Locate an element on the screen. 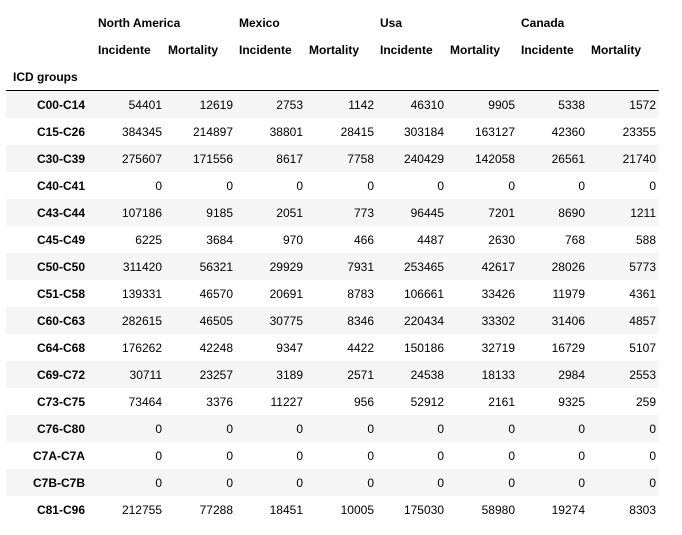 This screenshot has width=682, height=535. table-cell: 42360 is located at coordinates (568, 131).